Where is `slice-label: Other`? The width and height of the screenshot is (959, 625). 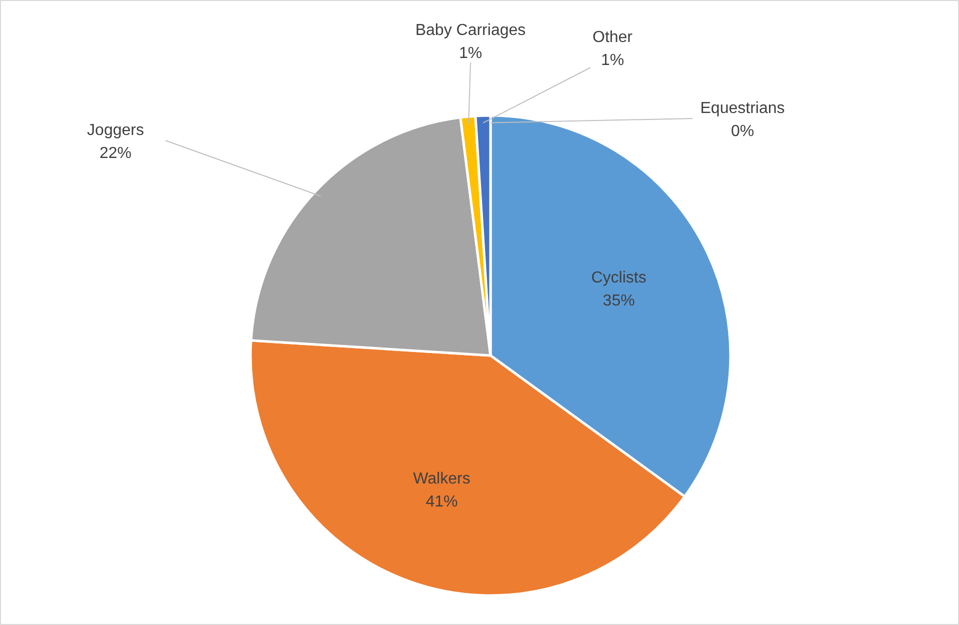 slice-label: Other is located at coordinates (613, 37).